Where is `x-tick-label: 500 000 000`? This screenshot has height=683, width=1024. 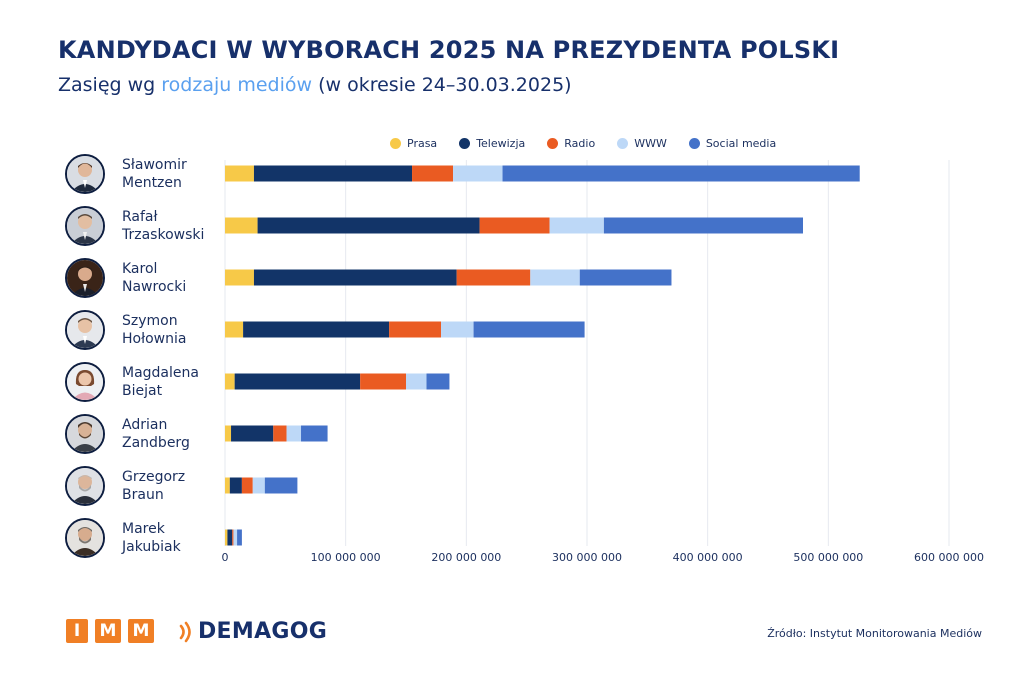 x-tick-label: 500 000 000 is located at coordinates (828, 557).